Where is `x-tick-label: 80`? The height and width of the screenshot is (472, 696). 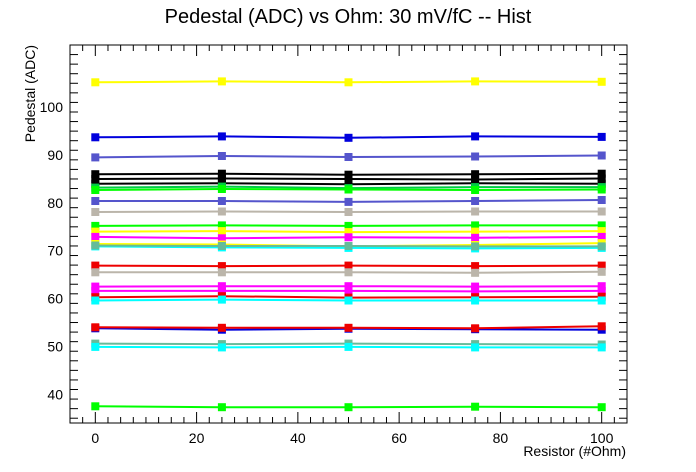
x-tick-label: 80 is located at coordinates (501, 438).